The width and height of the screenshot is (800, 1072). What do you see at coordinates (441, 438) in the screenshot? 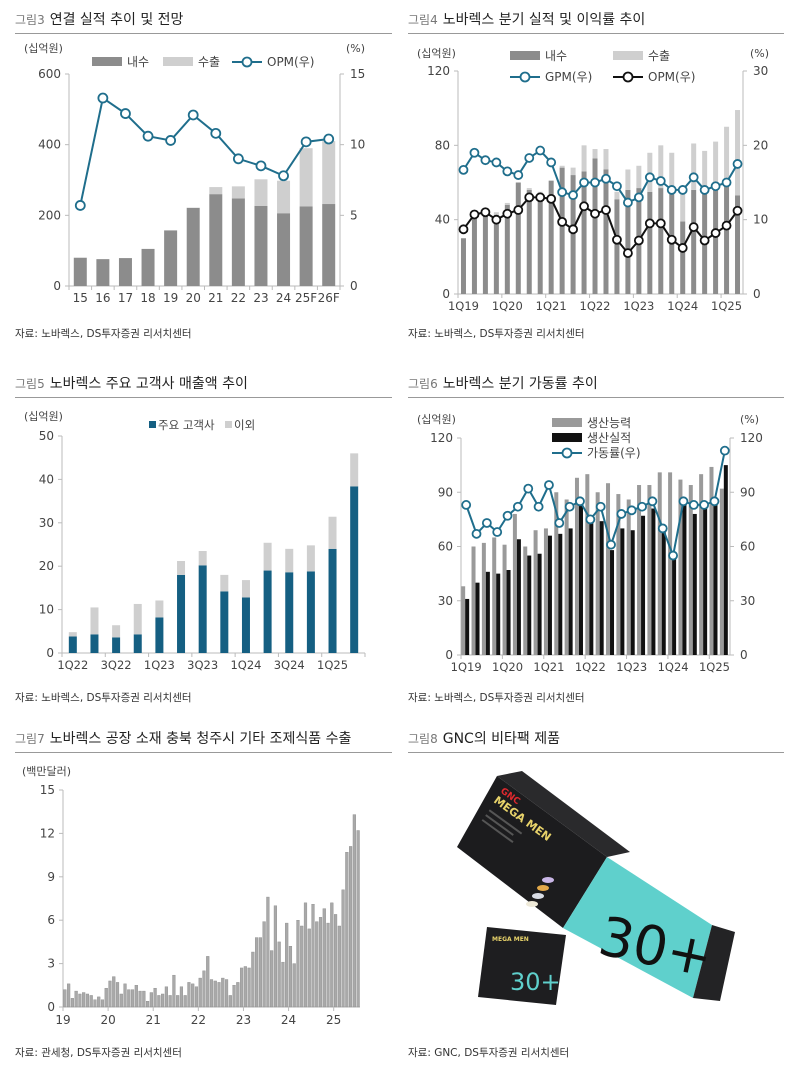
I see `y-tick-label: 120` at bounding box center [441, 438].